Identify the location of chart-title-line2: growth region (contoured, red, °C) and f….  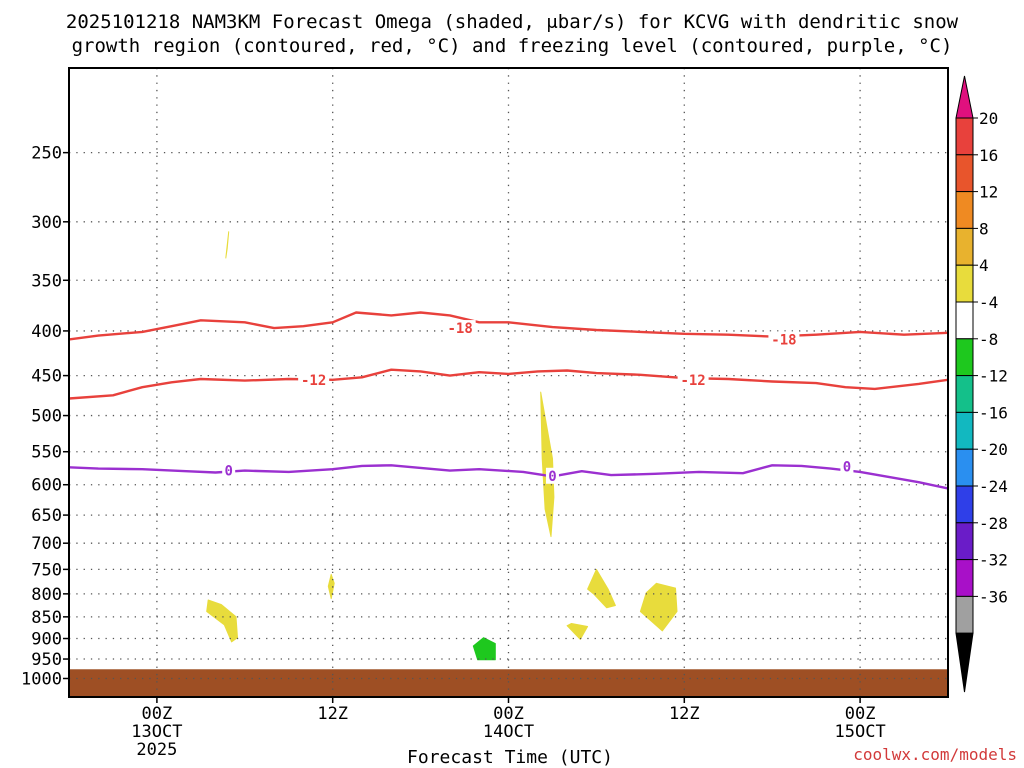
(512, 46).